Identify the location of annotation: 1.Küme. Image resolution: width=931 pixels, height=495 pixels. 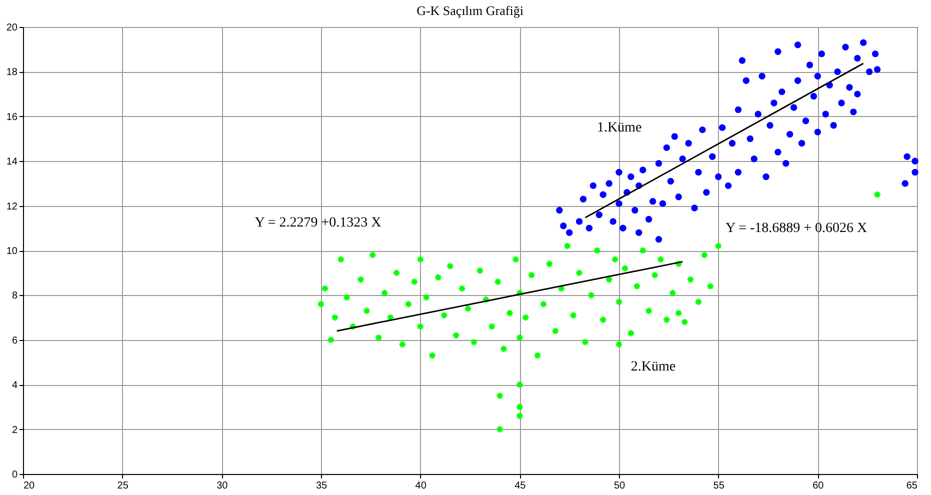
(619, 128).